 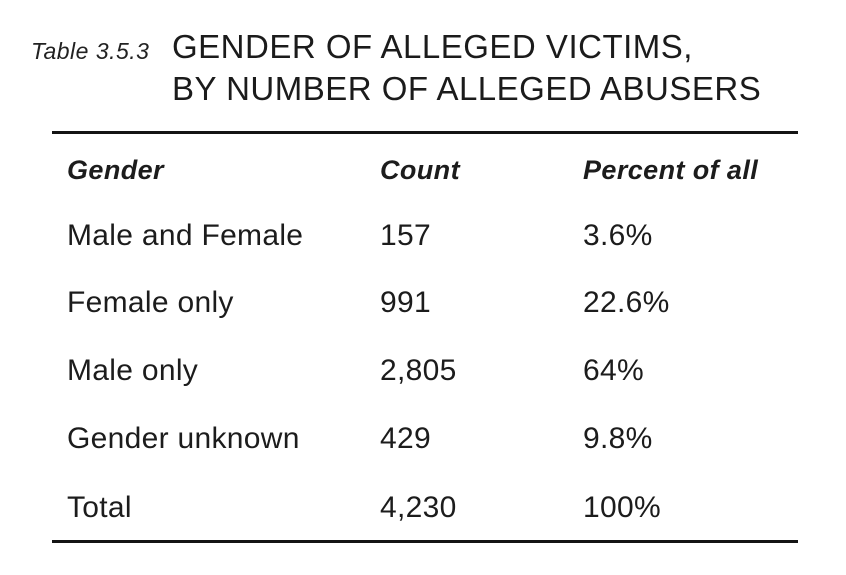 I want to click on cell-gender: Total, so click(x=99, y=507).